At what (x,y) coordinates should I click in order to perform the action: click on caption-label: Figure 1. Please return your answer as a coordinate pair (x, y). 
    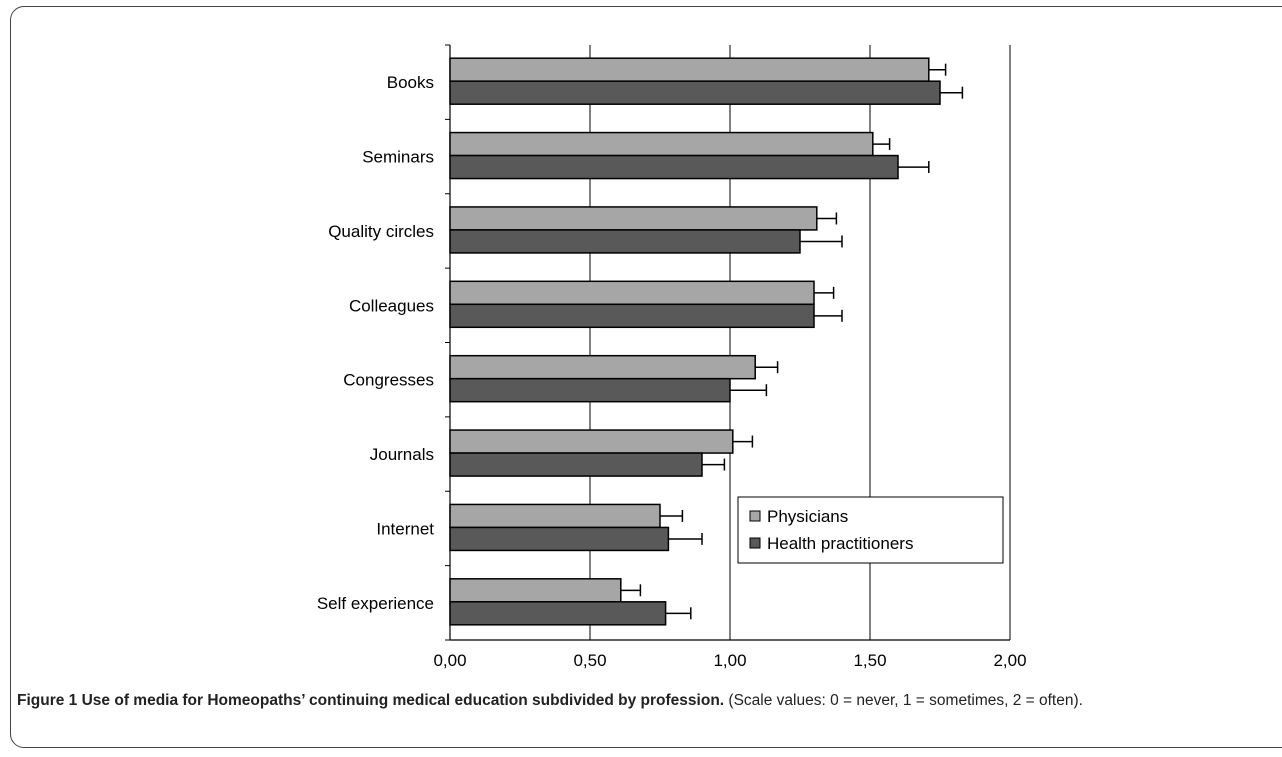
    Looking at the image, I should click on (47, 700).